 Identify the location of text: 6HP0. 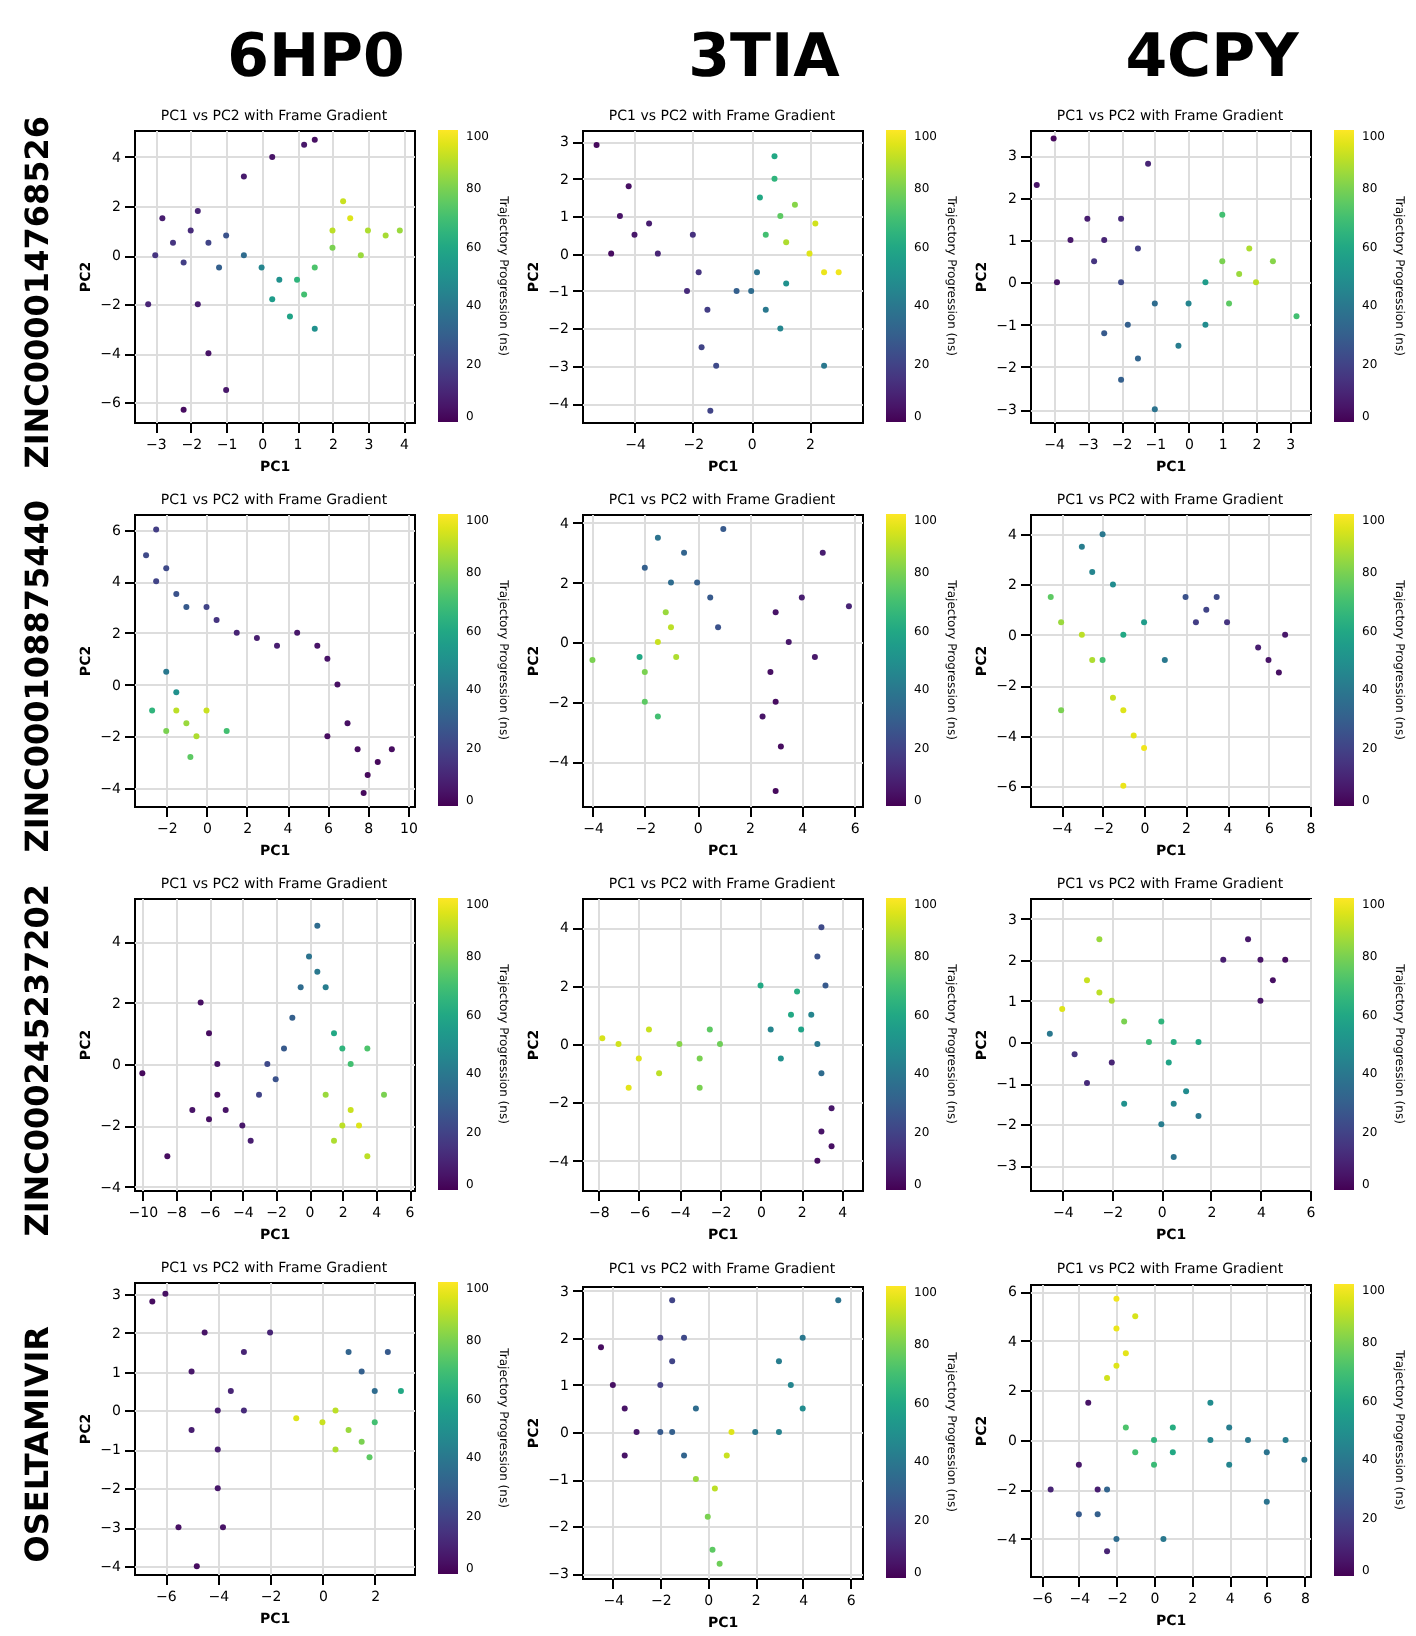
(316, 59).